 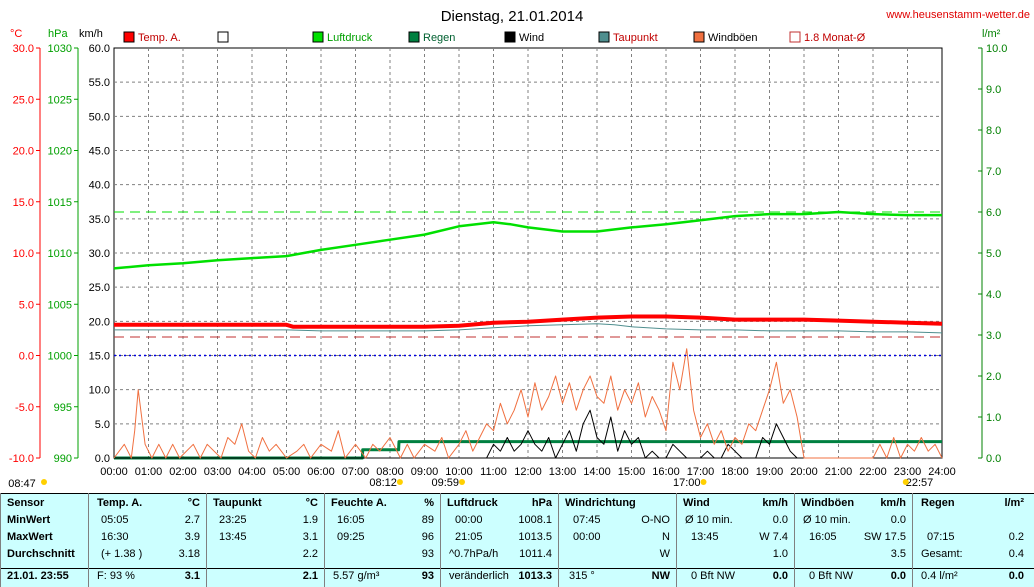 What do you see at coordinates (99, 49) in the screenshot?
I see `tick-wind: 60.0` at bounding box center [99, 49].